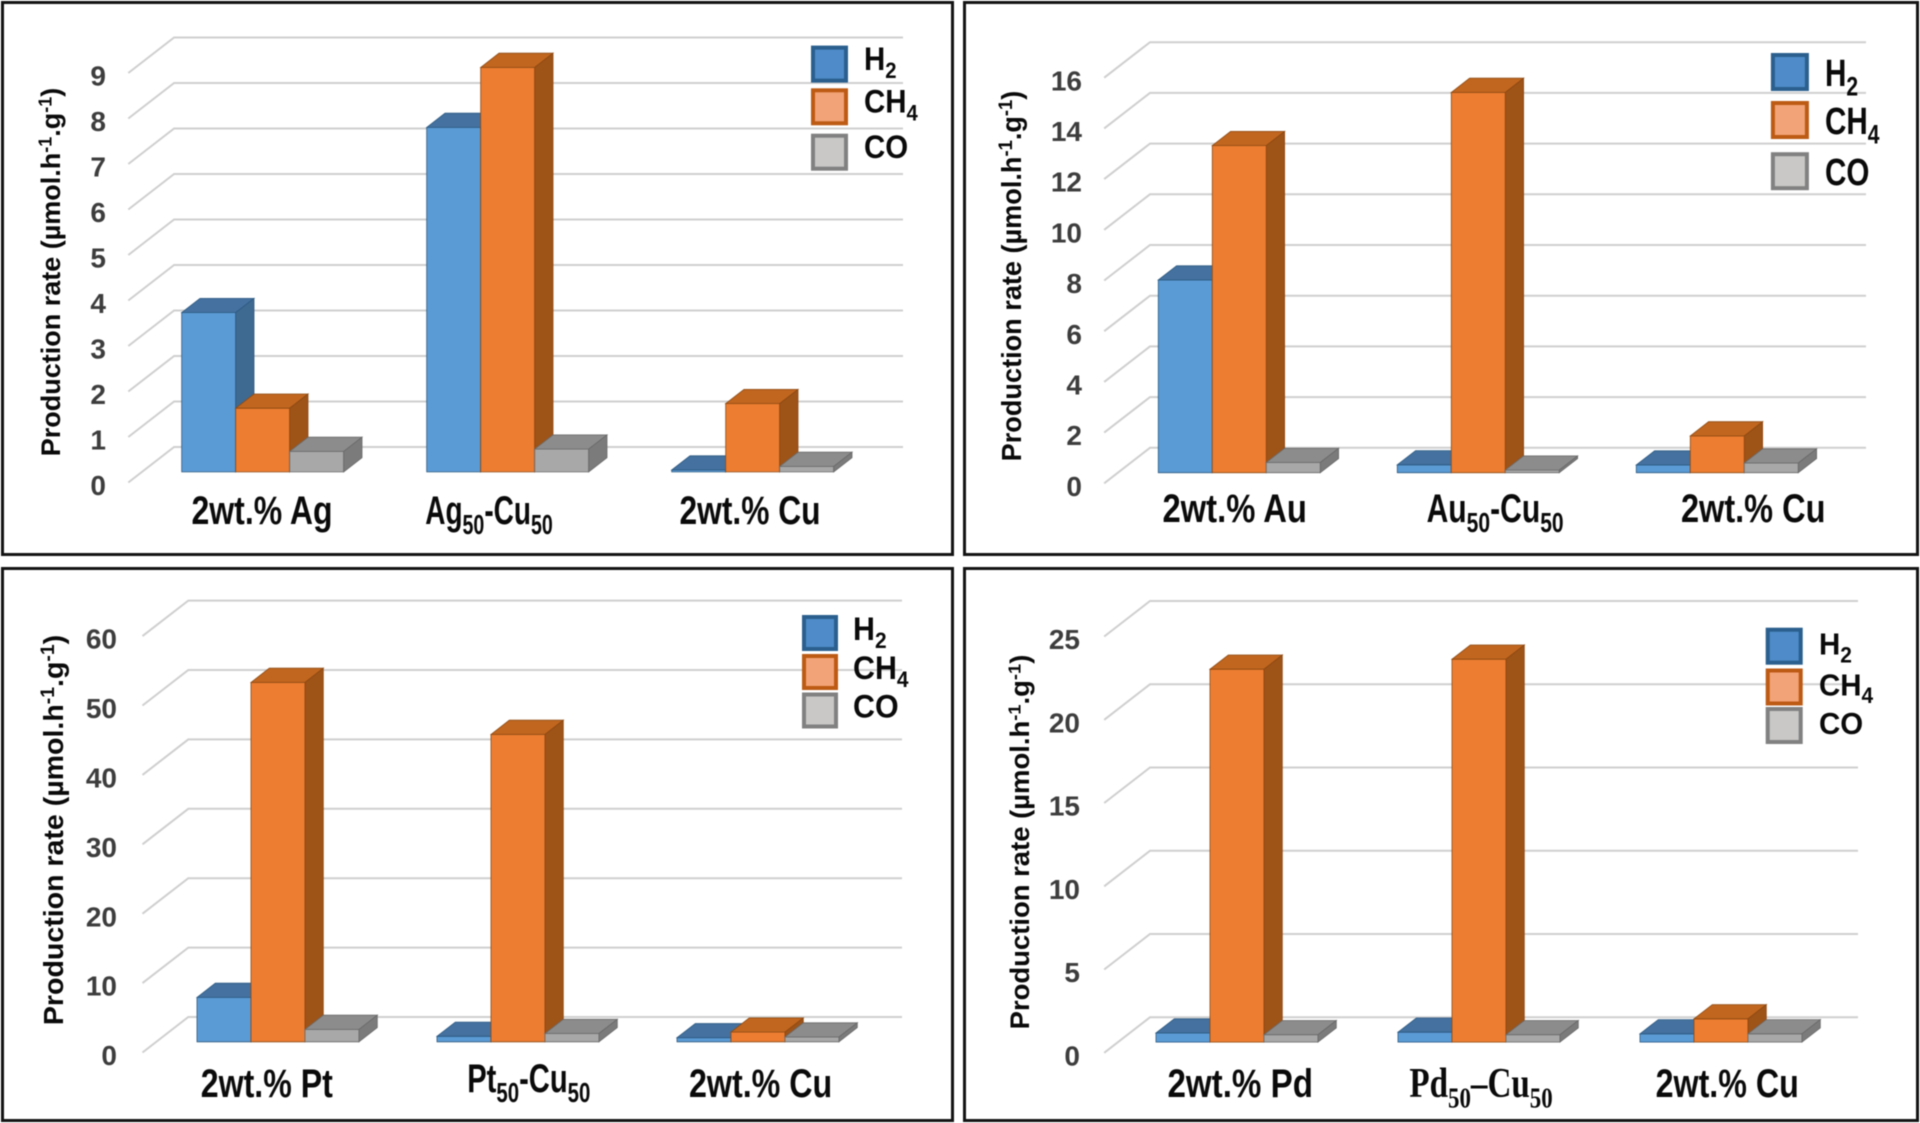  What do you see at coordinates (1495, 513) in the screenshot?
I see `svg-text: Au50-Cu50` at bounding box center [1495, 513].